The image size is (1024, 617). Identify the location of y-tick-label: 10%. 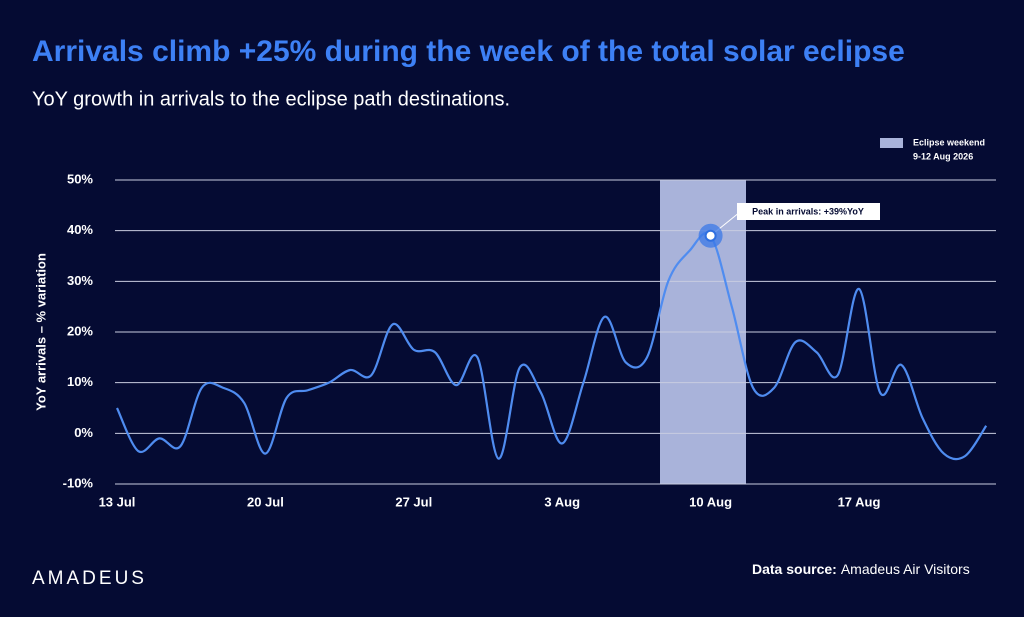
(80, 381).